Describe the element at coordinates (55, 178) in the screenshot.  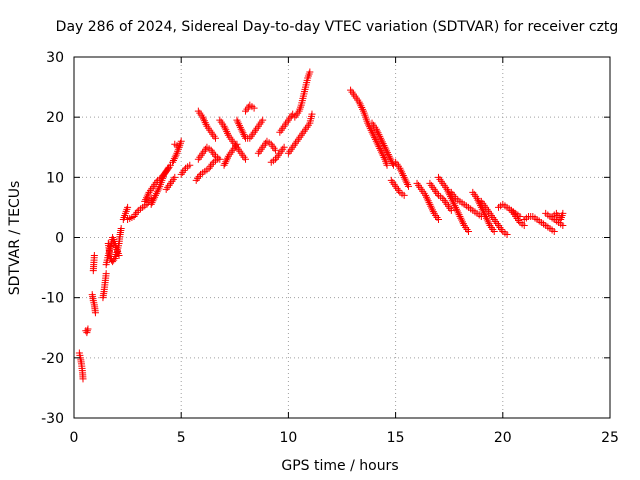
I see `y-tick-label: 10` at that location.